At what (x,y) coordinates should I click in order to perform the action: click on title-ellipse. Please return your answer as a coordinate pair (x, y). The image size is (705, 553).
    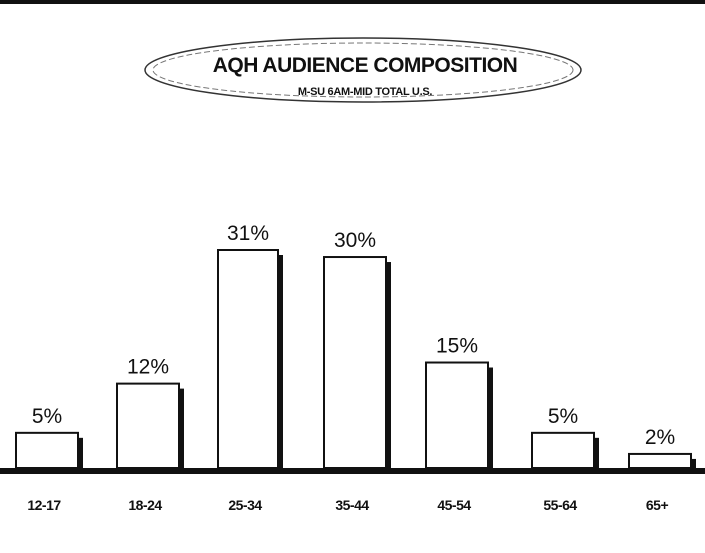
    Looking at the image, I should click on (363, 70).